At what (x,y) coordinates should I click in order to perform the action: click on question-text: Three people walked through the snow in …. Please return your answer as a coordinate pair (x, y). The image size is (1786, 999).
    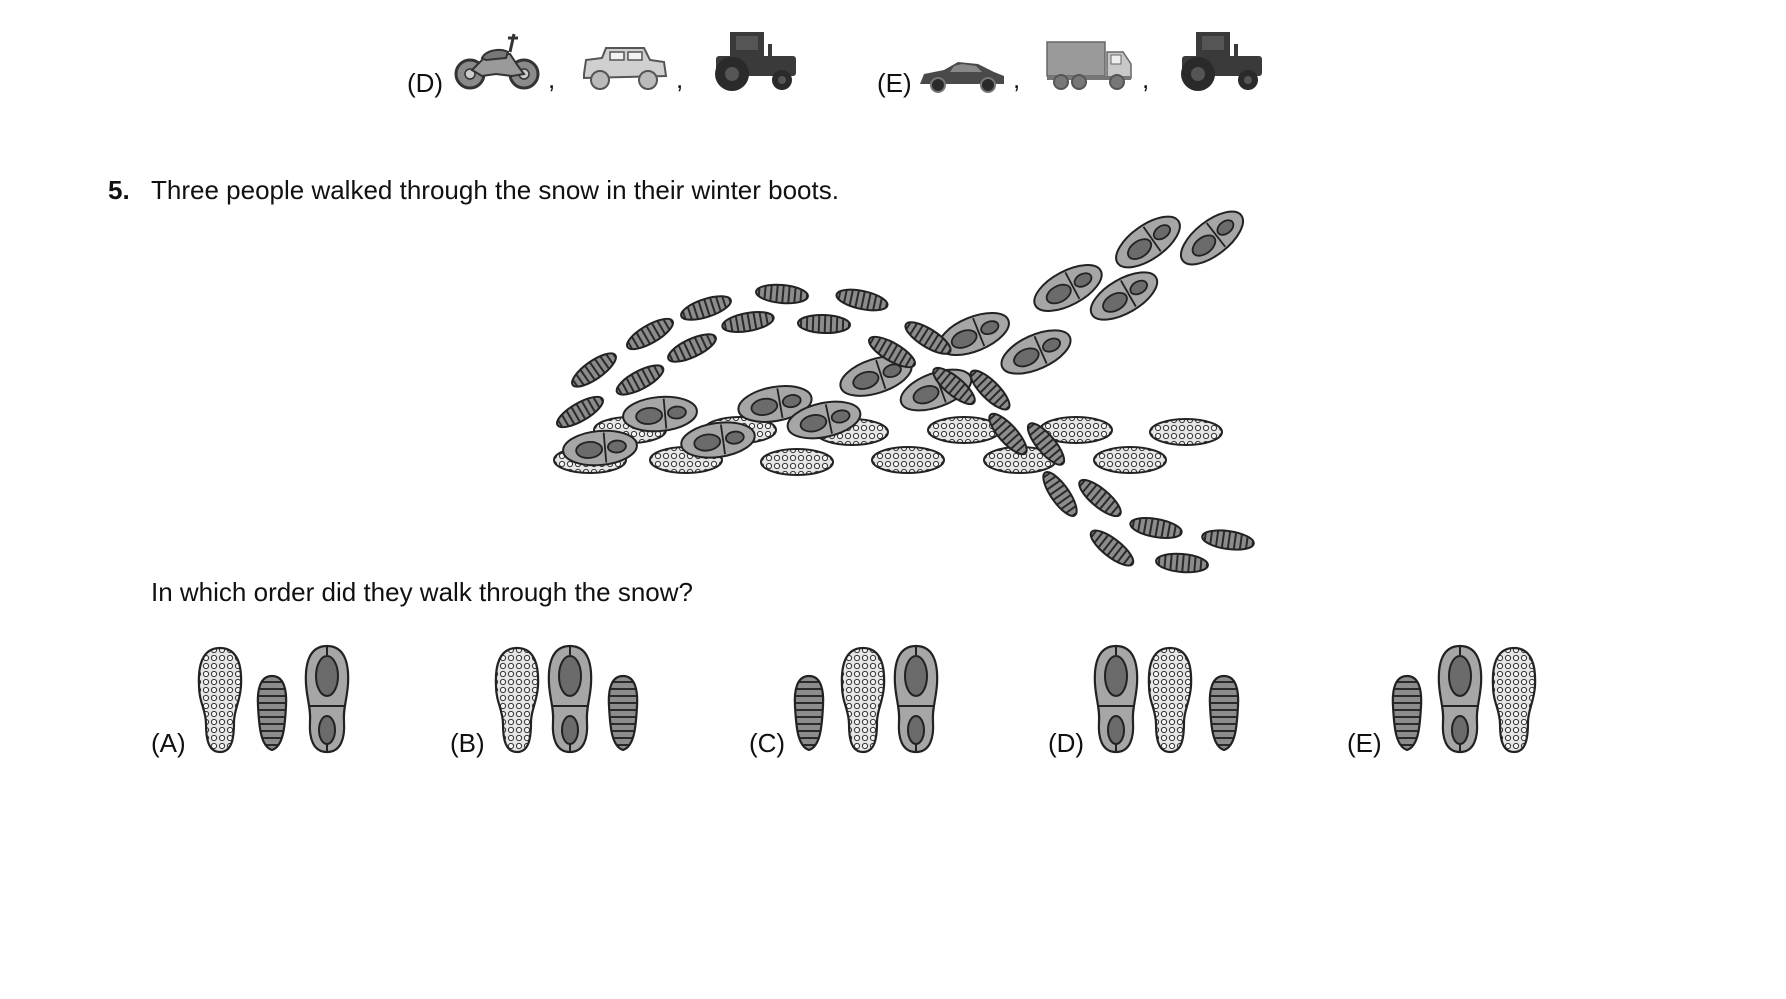
    Looking at the image, I should click on (495, 190).